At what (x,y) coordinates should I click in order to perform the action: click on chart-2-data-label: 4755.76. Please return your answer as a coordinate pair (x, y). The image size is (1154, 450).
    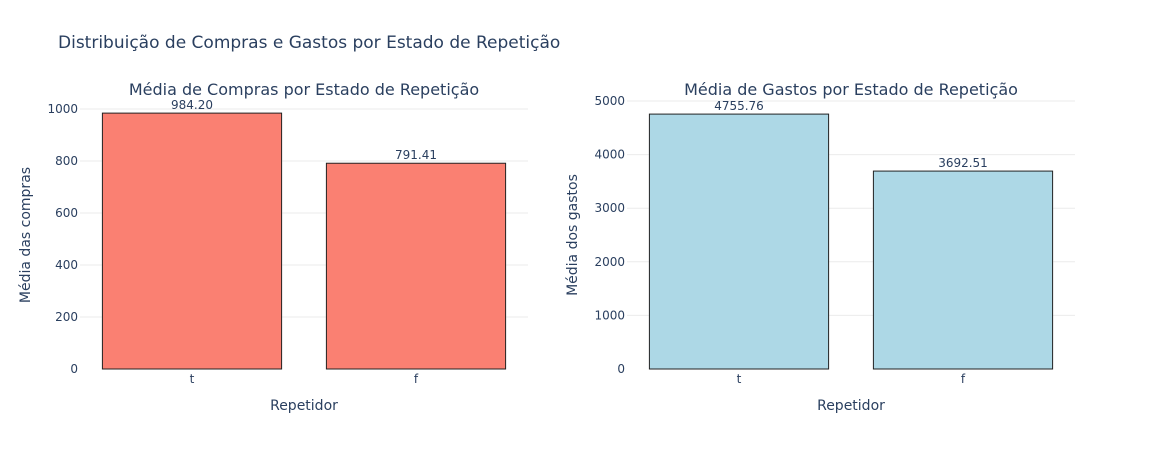
    Looking at the image, I should click on (739, 106).